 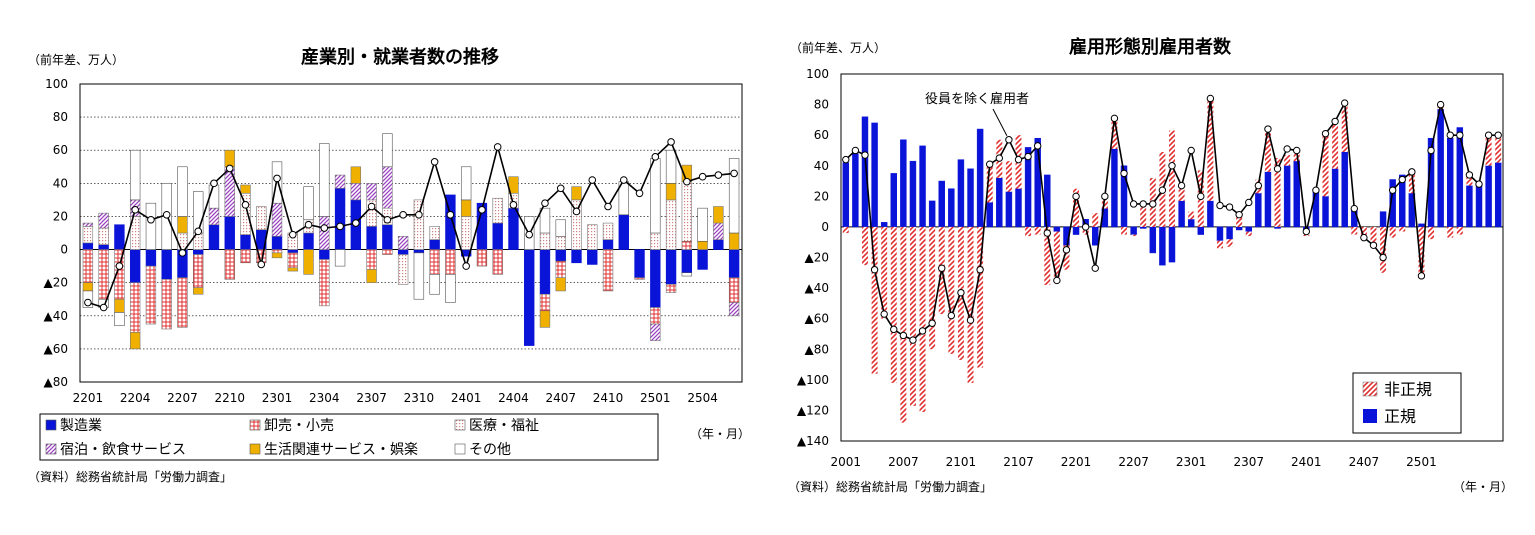 I want to click on y-tick-label: ▲100, so click(x=813, y=380).